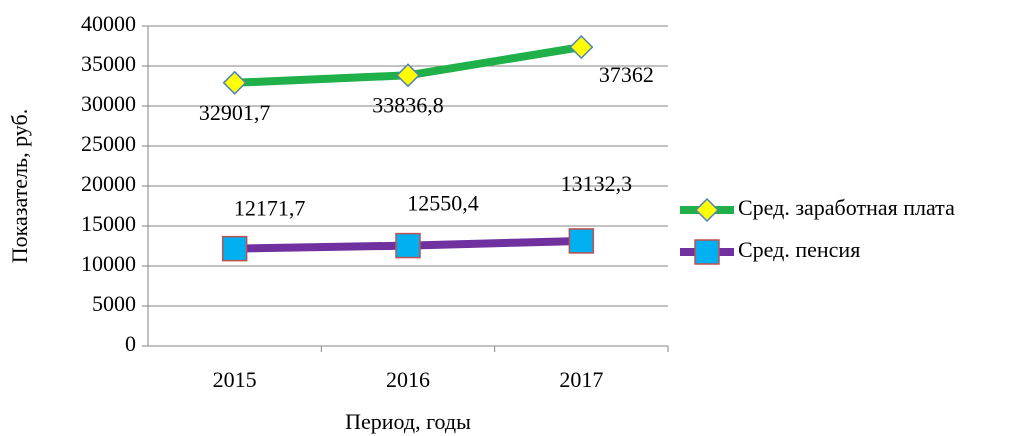 This screenshot has height=436, width=1011. I want to click on data-label: 37362, so click(626, 74).